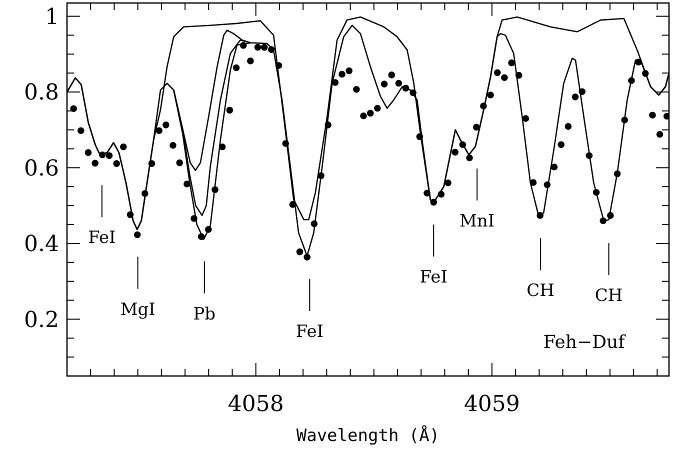 This screenshot has height=451, width=673. What do you see at coordinates (41, 245) in the screenshot?
I see `y-tick-label: 0.4` at bounding box center [41, 245].